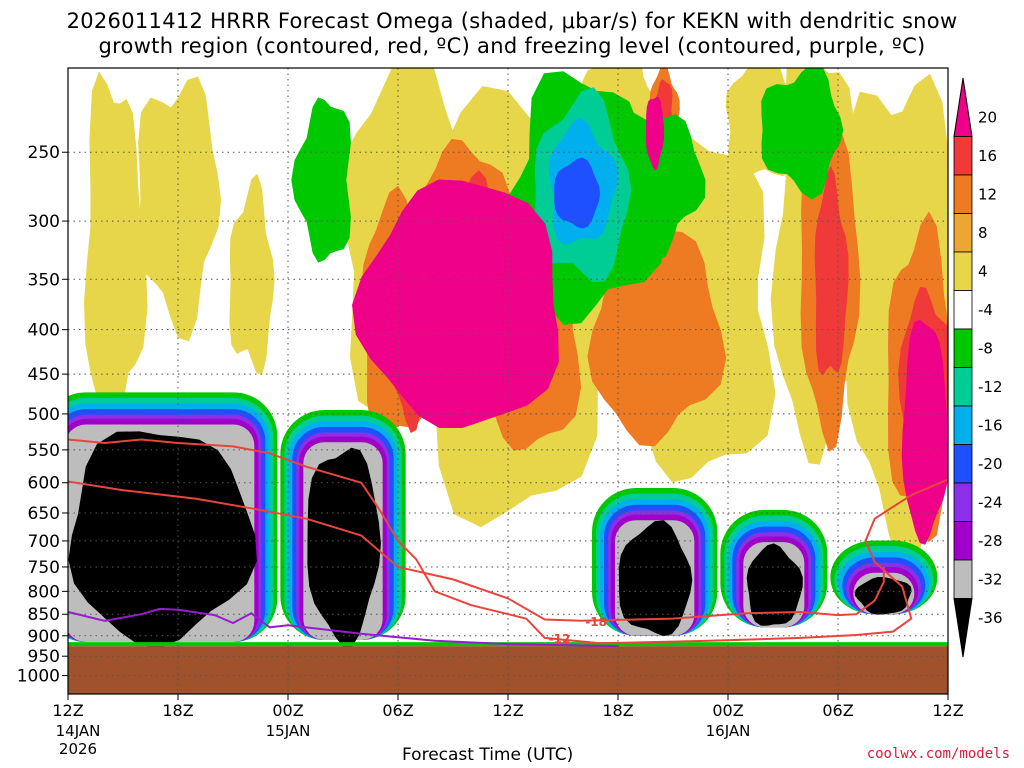 The width and height of the screenshot is (1024, 768). I want to click on y-tick-label: 850, so click(44, 615).